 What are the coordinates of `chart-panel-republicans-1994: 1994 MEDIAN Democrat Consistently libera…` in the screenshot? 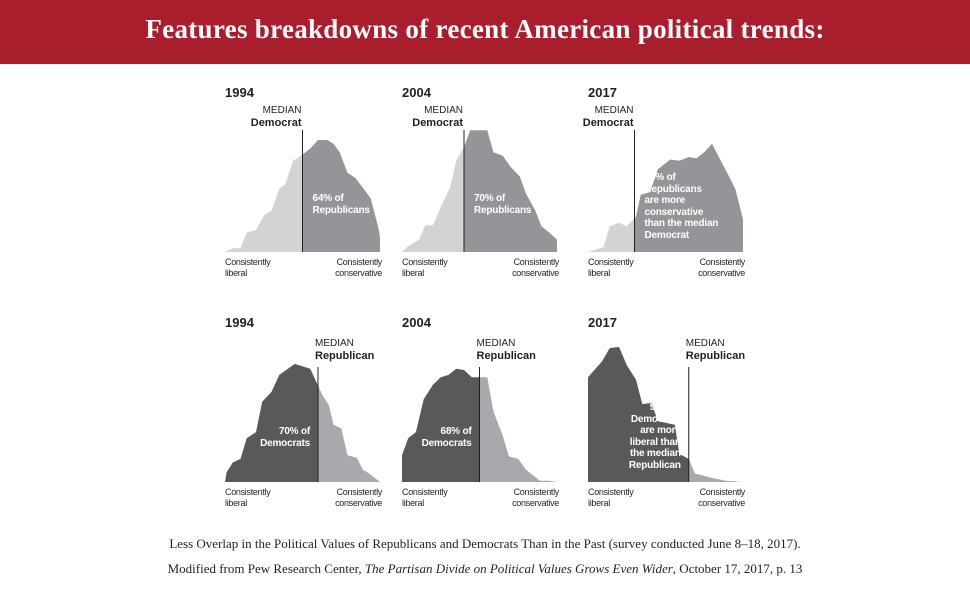 It's located at (303, 185).